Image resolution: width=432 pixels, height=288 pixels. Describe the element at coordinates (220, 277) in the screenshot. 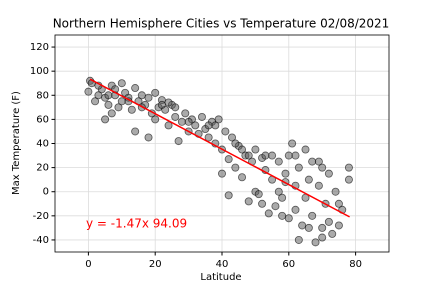

I see `x-axis-title: Latitude` at that location.